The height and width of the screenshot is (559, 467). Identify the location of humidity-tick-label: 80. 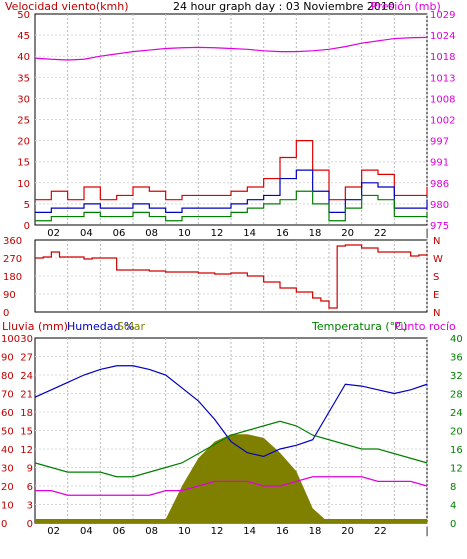
(7, 376).